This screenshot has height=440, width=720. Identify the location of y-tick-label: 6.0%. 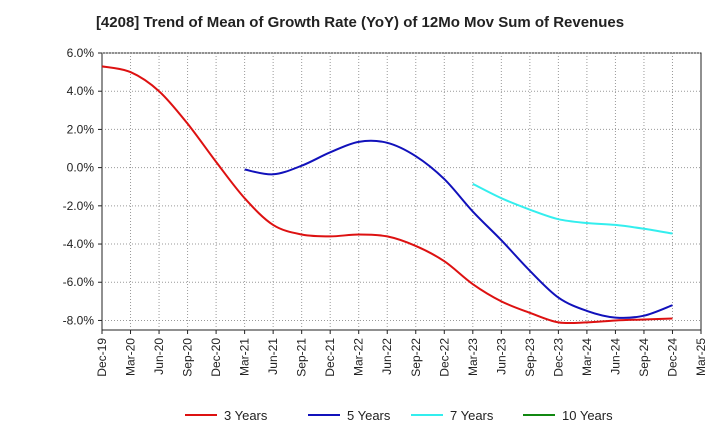
(81, 53).